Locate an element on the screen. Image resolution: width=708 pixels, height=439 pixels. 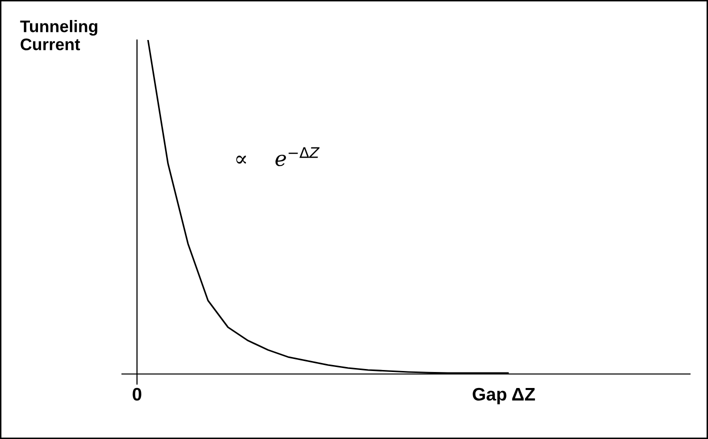
x-axis-title: Gap ΔZ is located at coordinates (503, 396).